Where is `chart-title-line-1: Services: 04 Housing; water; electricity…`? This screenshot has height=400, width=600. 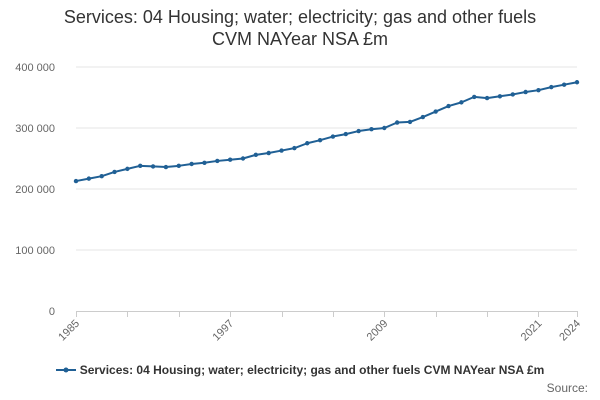
chart-title-line-1: Services: 04 Housing; water; electricity… is located at coordinates (300, 17).